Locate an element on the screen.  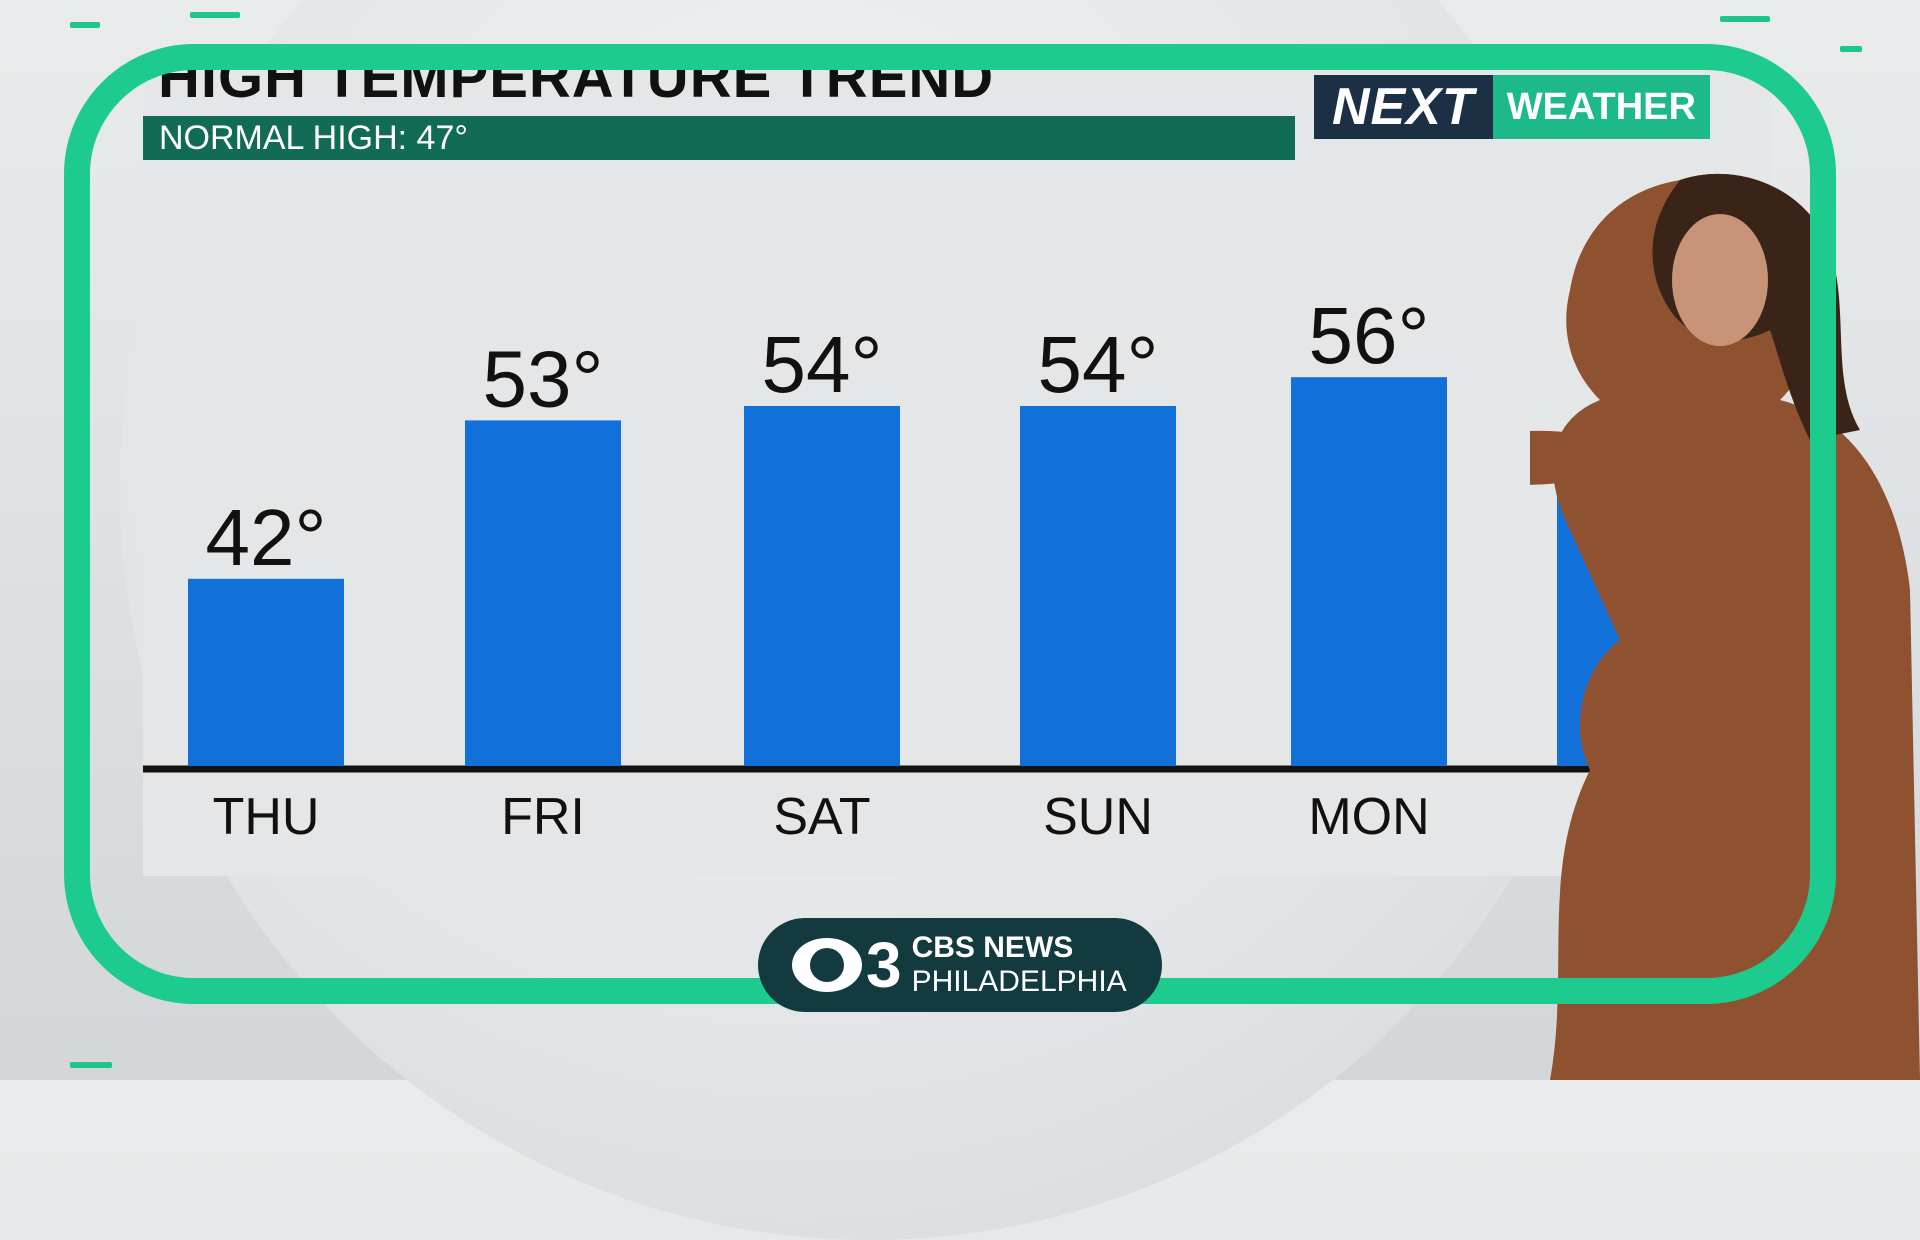
station-line2: PHILADELPHIA is located at coordinates (1019, 981).